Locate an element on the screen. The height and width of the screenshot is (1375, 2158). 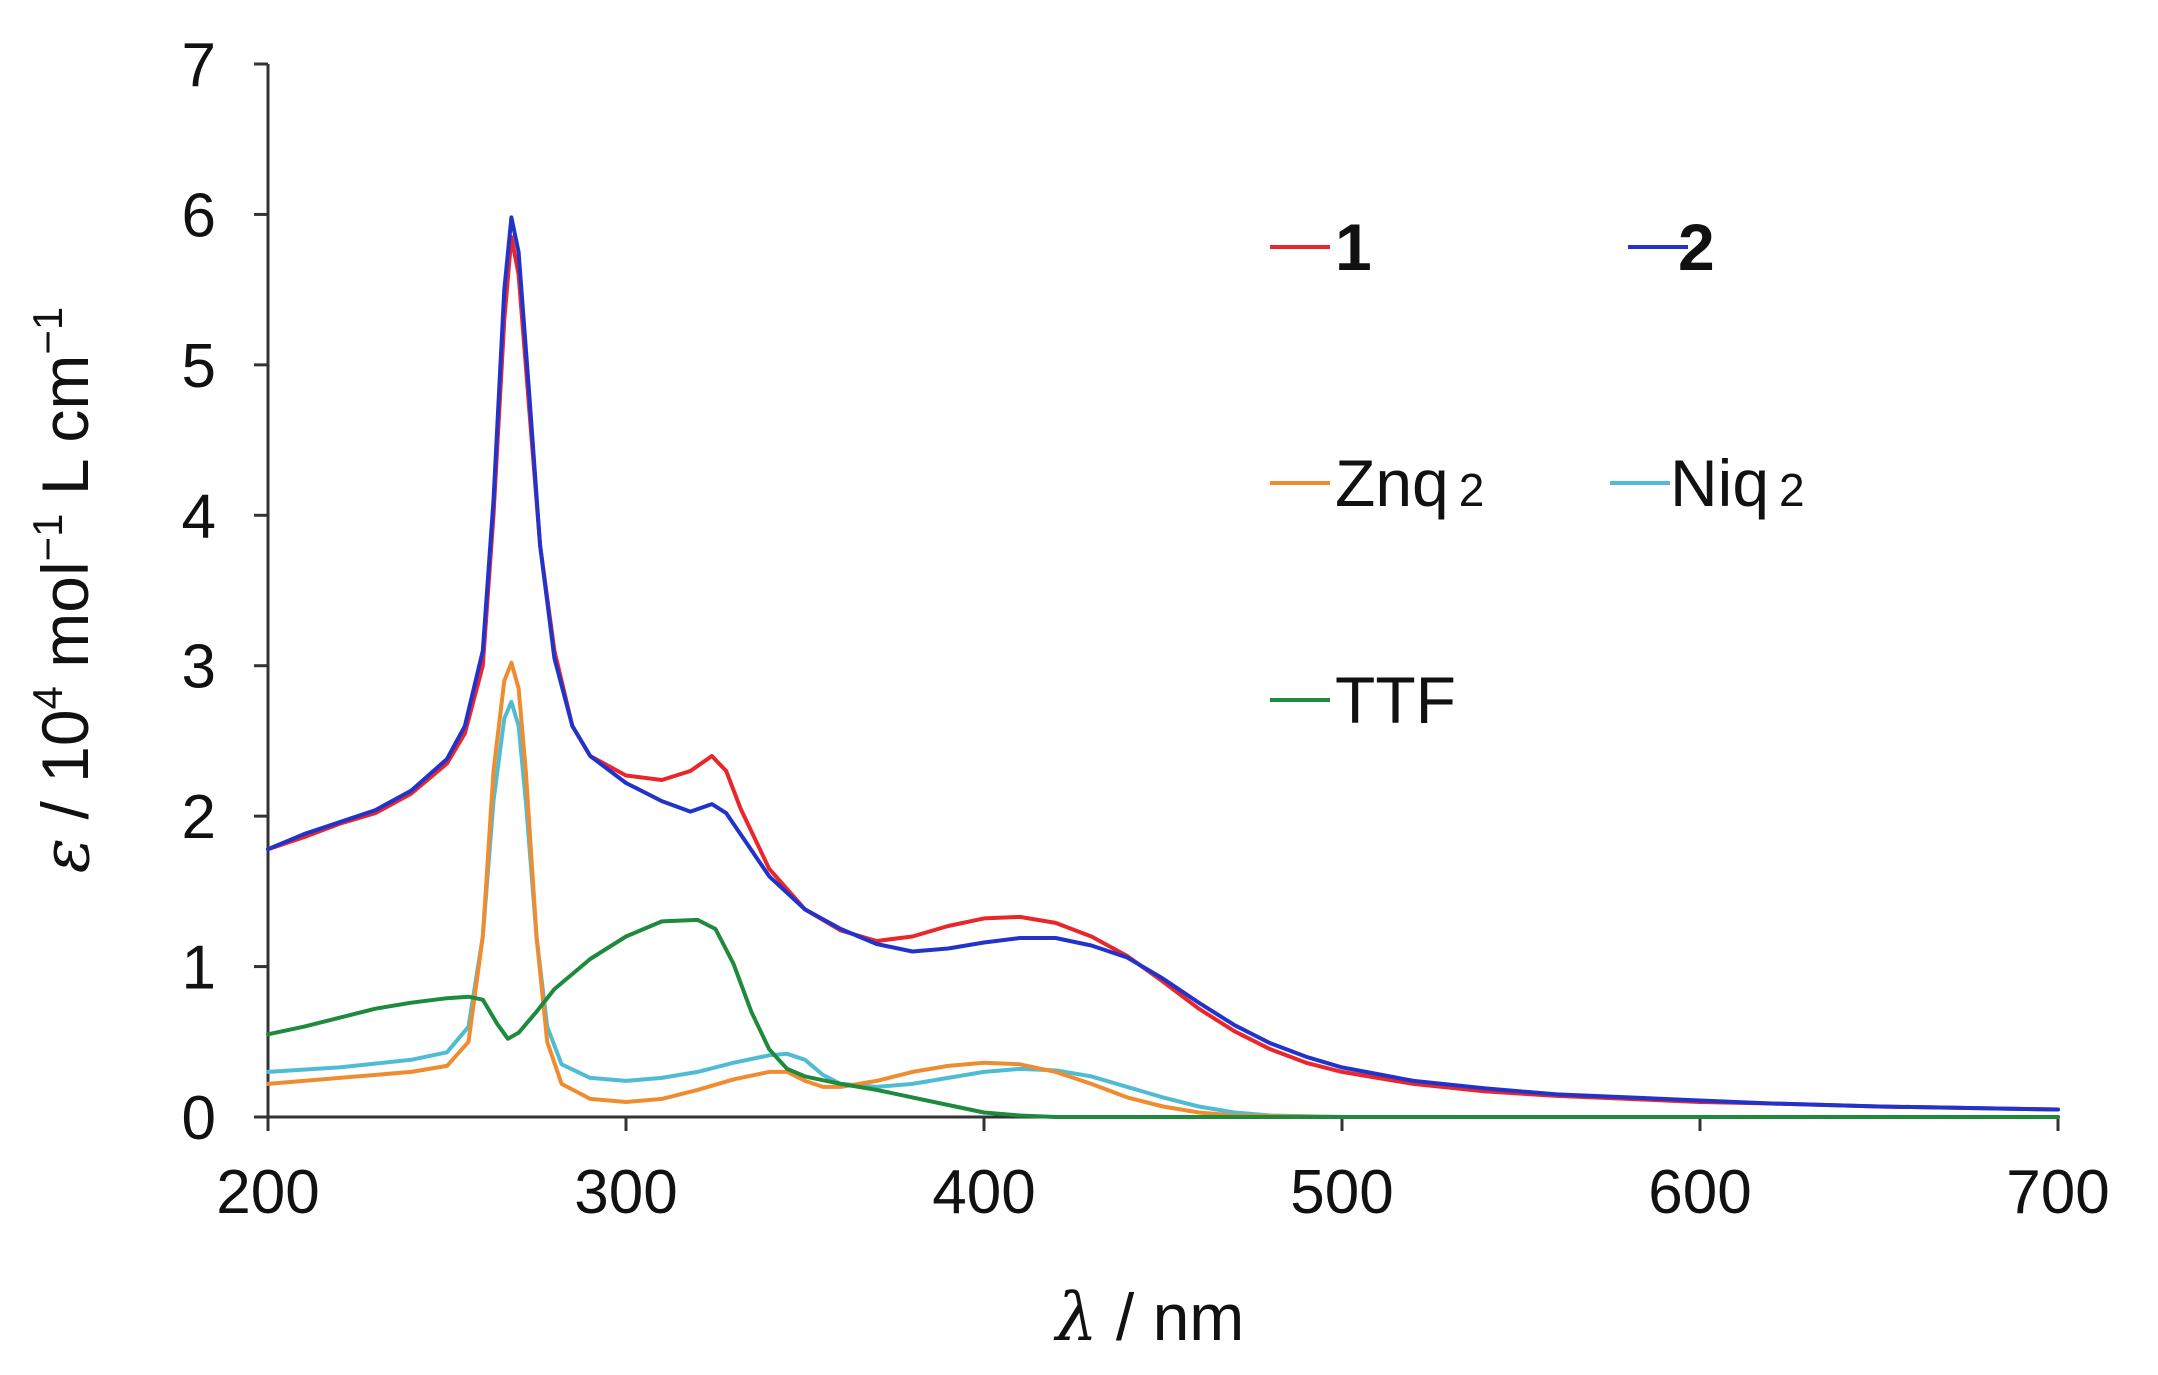
y-tick-label-1: 1 is located at coordinates (199, 968).